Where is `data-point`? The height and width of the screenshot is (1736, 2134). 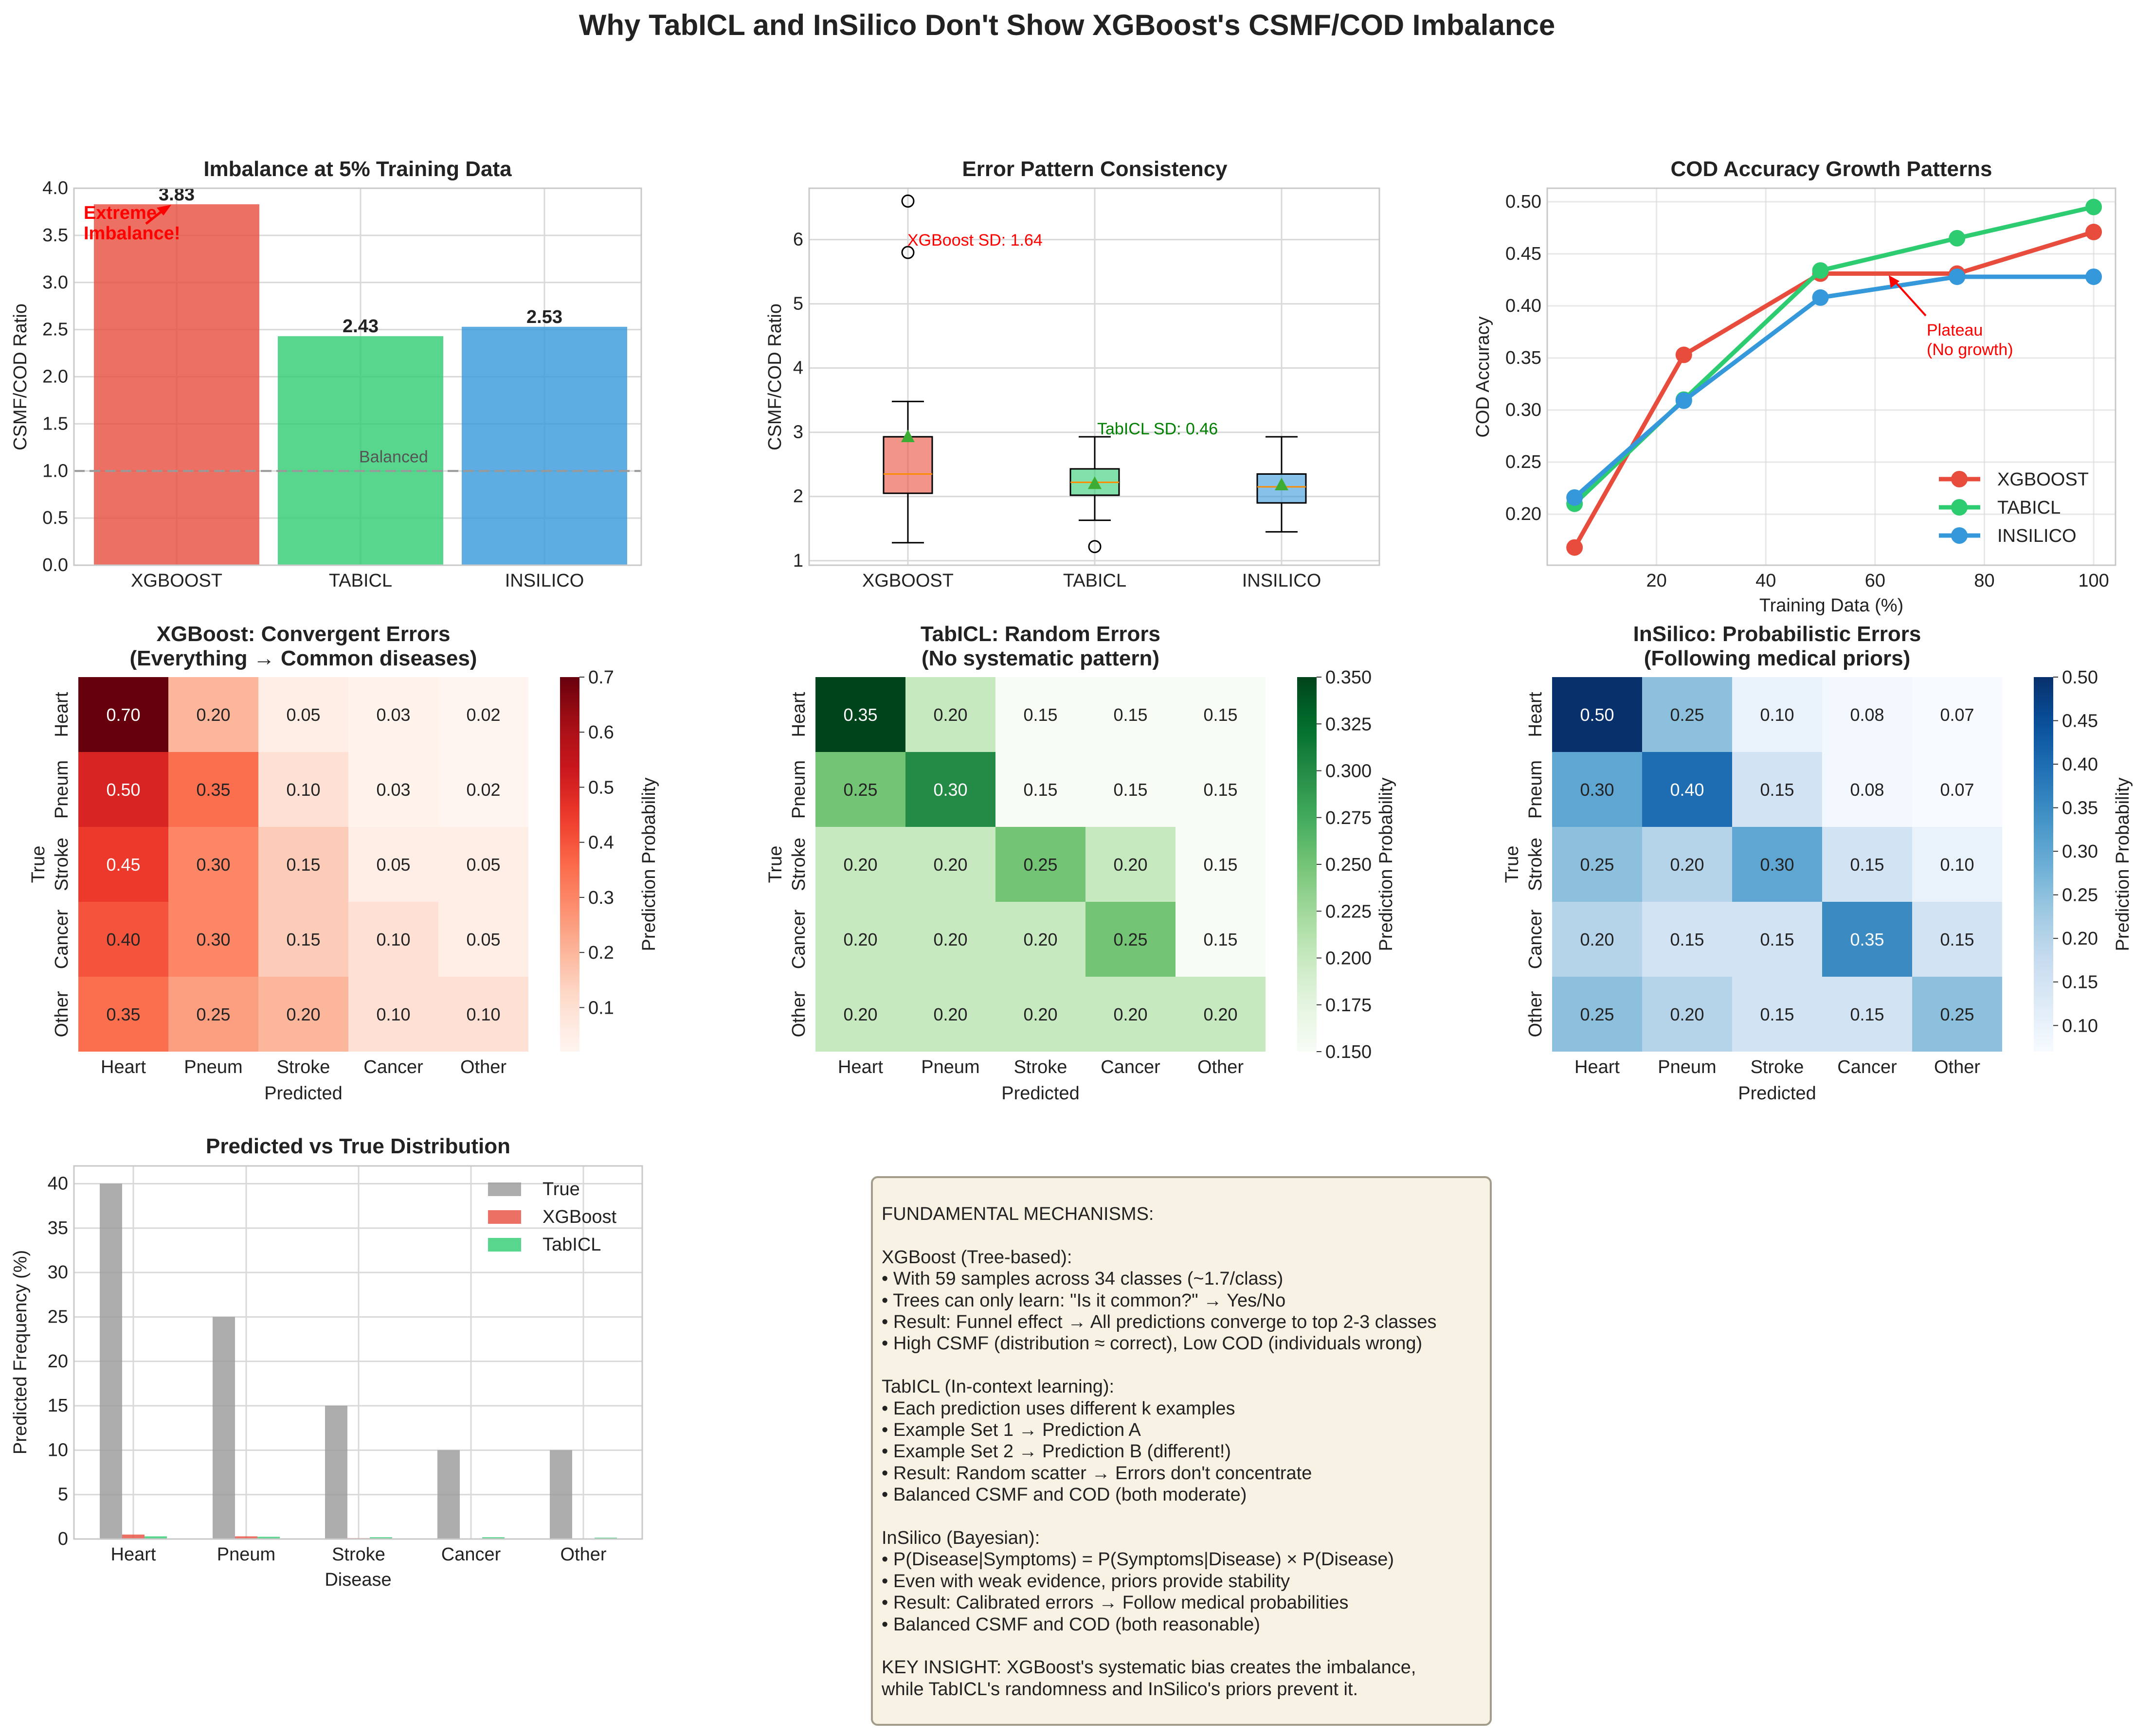 data-point is located at coordinates (1574, 548).